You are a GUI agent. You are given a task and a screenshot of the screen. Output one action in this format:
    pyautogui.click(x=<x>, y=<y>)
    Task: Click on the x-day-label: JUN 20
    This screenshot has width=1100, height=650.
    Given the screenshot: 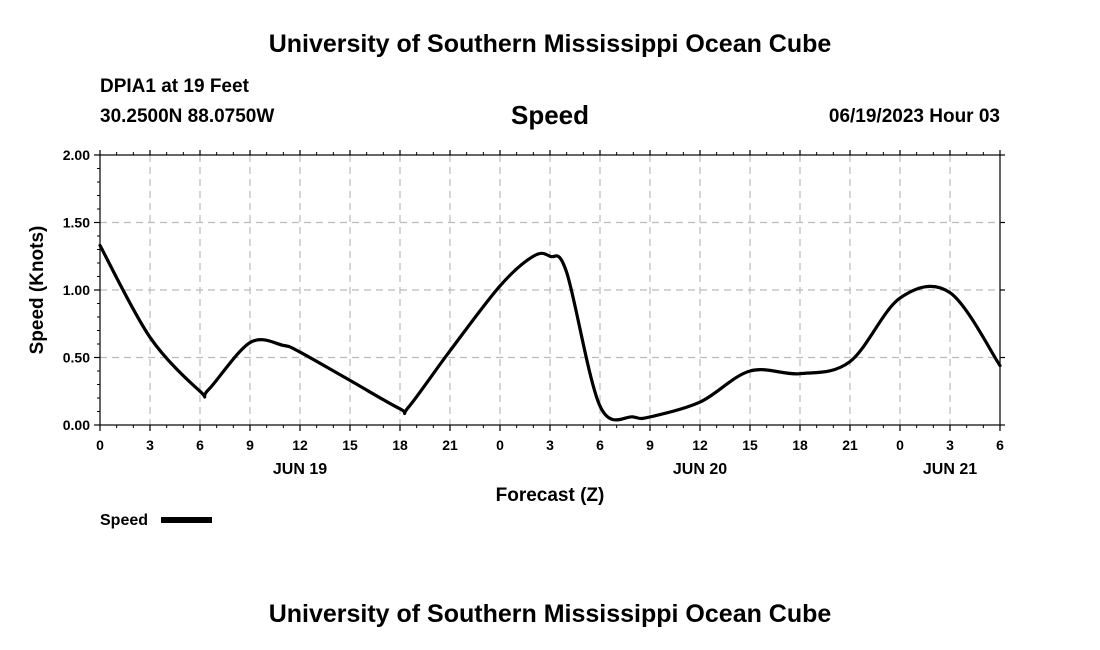 What is the action you would take?
    pyautogui.click(x=700, y=469)
    